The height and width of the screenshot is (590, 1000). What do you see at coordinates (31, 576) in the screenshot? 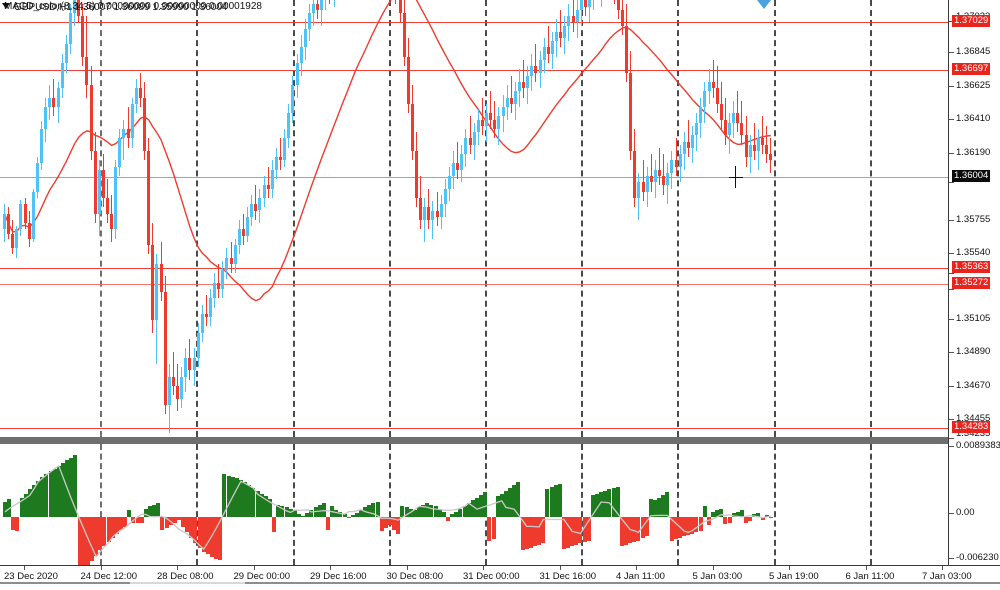
I see `time-axis-label: 23 Dec 2020` at bounding box center [31, 576].